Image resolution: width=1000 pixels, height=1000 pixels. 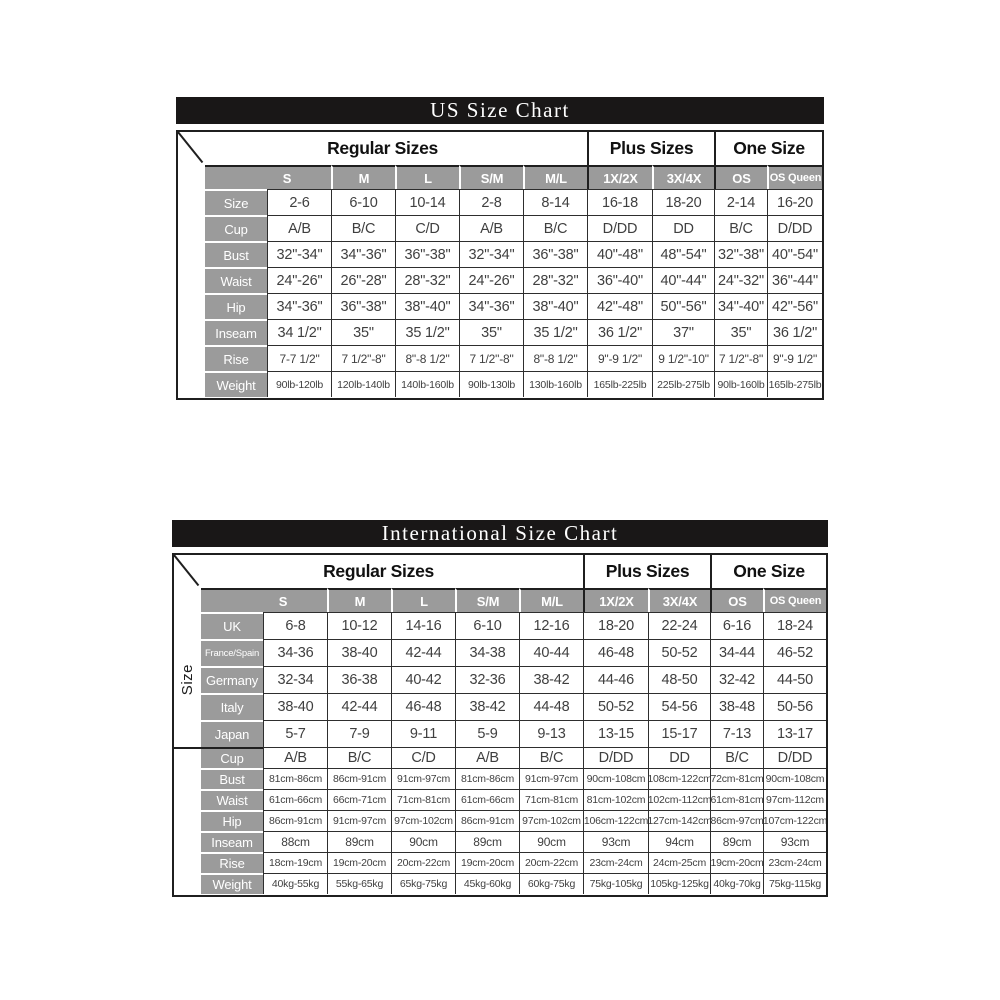 I want to click on row-label-Italy: Italy, so click(x=232, y=706).